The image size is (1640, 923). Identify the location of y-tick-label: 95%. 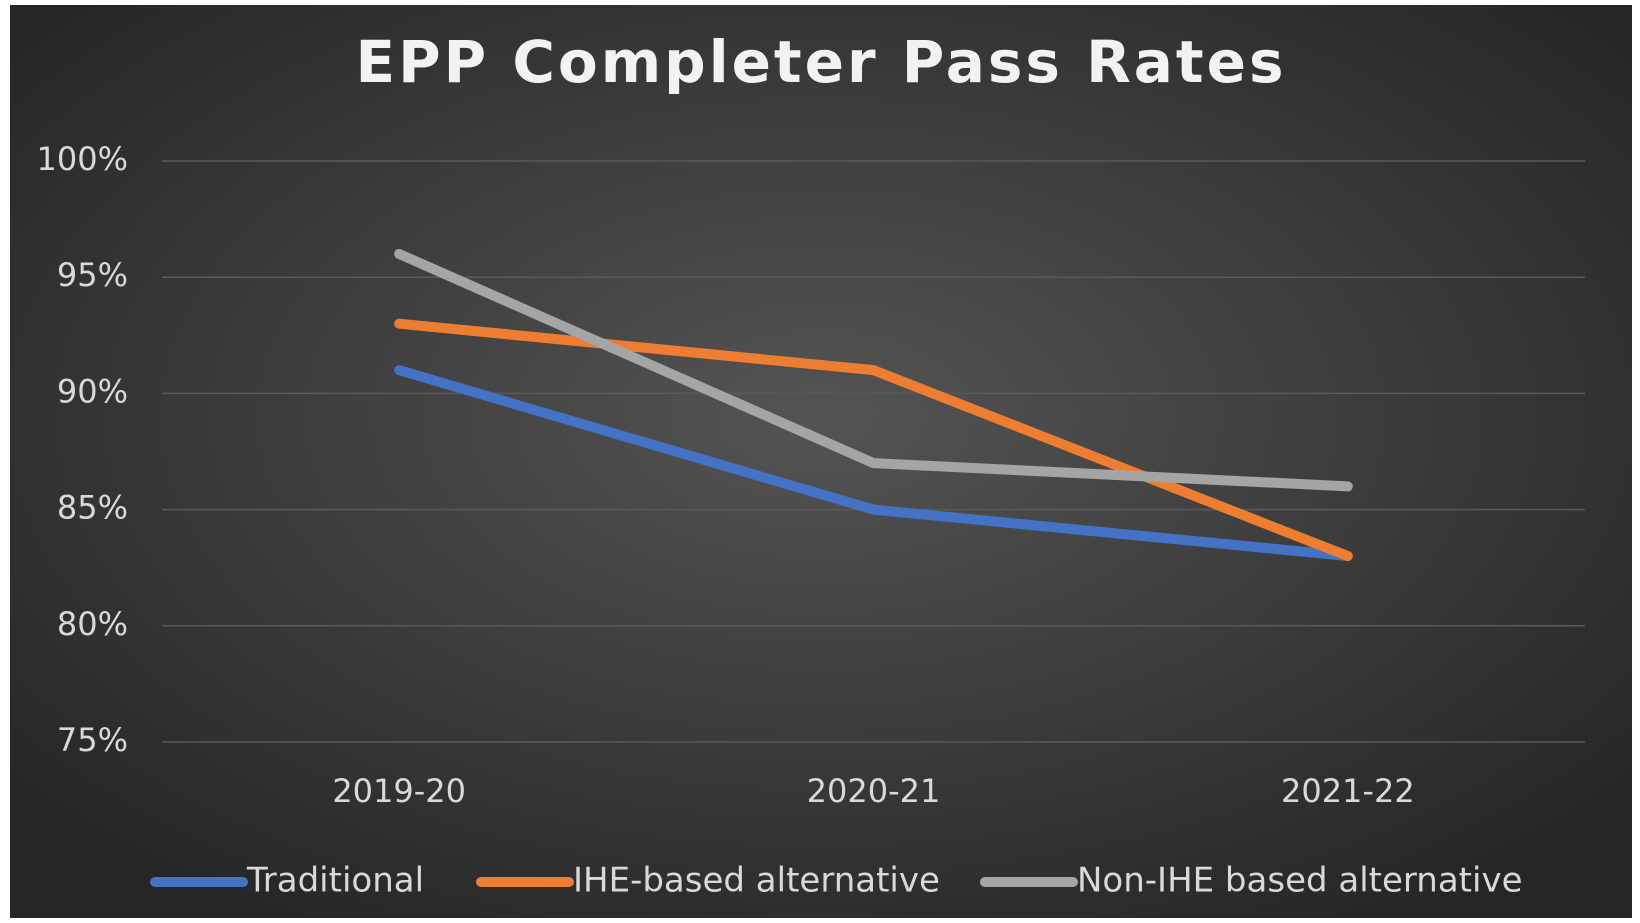
(92, 275).